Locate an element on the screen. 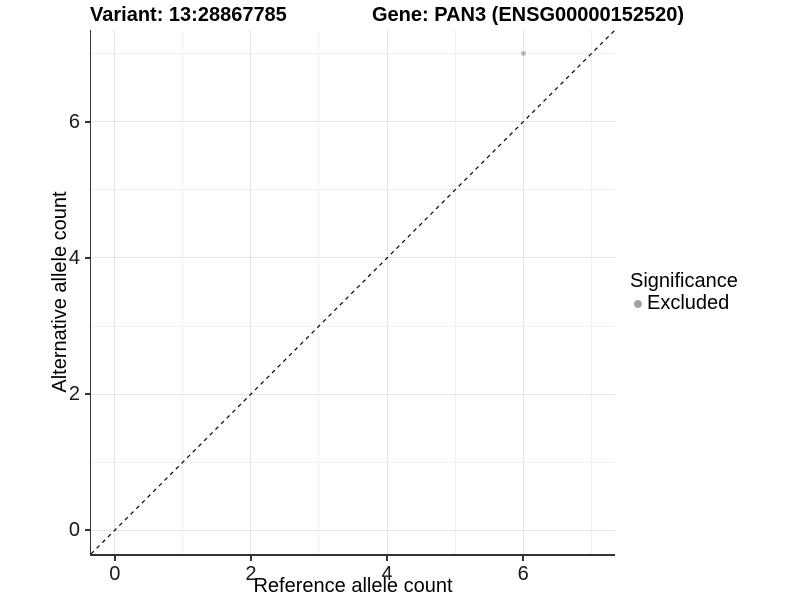 This screenshot has height=600, width=800. legend: Significance Excluded is located at coordinates (684, 292).